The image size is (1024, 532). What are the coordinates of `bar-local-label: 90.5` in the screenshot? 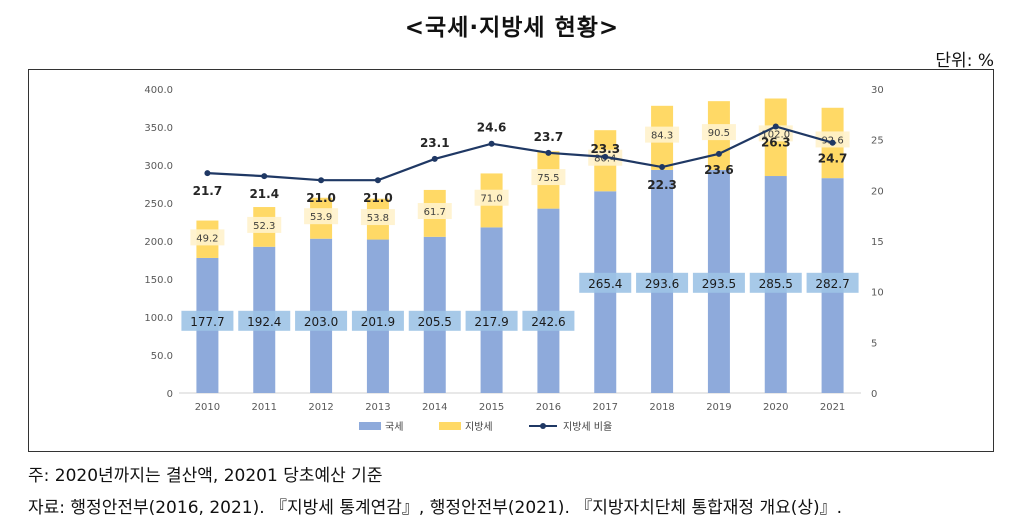 It's located at (719, 133).